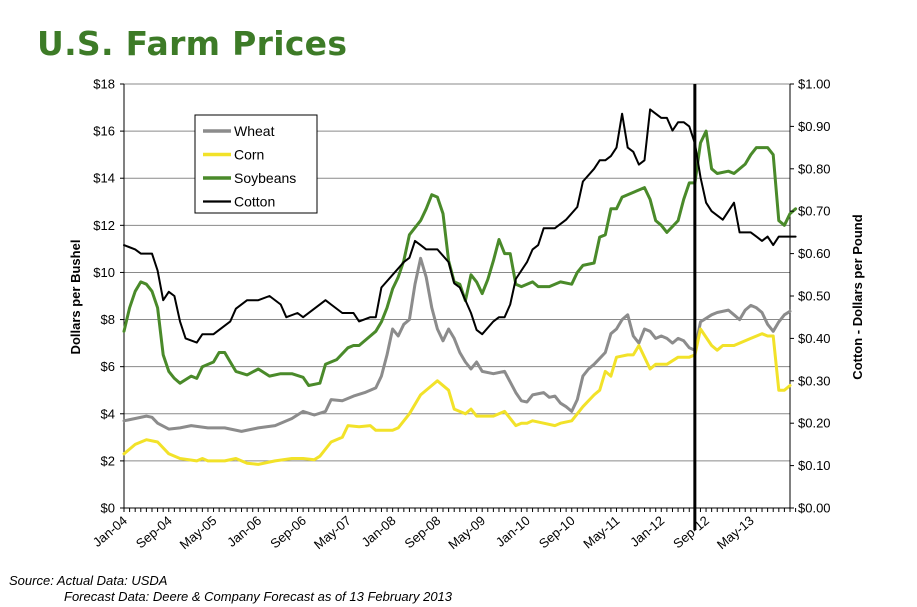 This screenshot has width=917, height=607. I want to click on x-tick-label: Sep-10, so click(557, 532).